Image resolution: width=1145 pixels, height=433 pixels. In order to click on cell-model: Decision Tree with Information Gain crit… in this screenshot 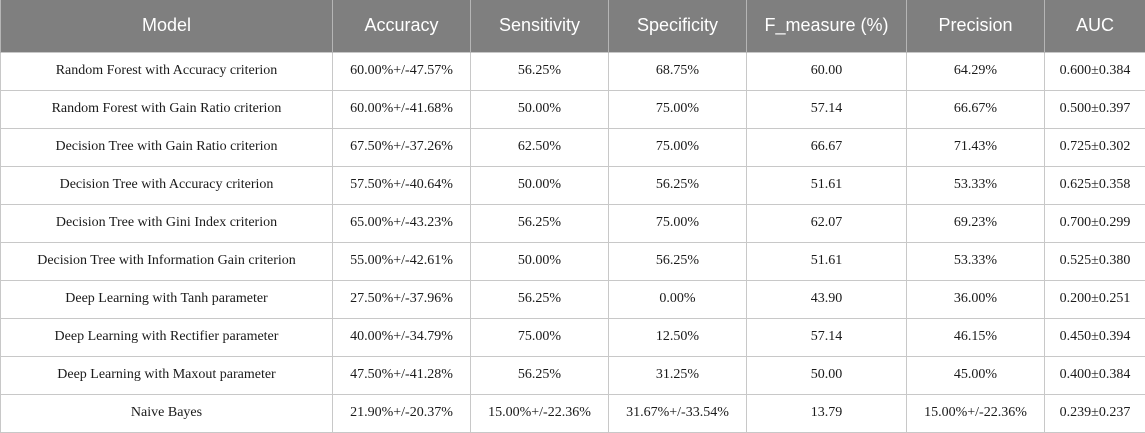, I will do `click(166, 261)`.